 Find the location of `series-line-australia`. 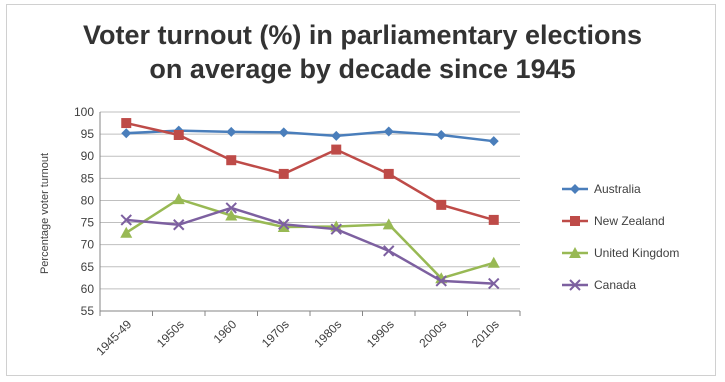

series-line-australia is located at coordinates (310, 136).